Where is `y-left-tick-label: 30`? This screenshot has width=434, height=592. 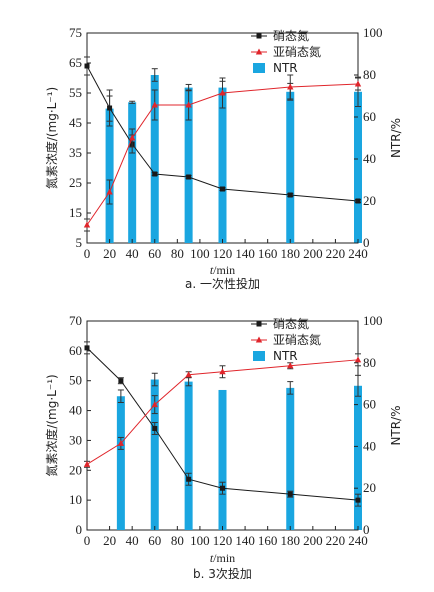
y-left-tick-label: 30 is located at coordinates (75, 439).